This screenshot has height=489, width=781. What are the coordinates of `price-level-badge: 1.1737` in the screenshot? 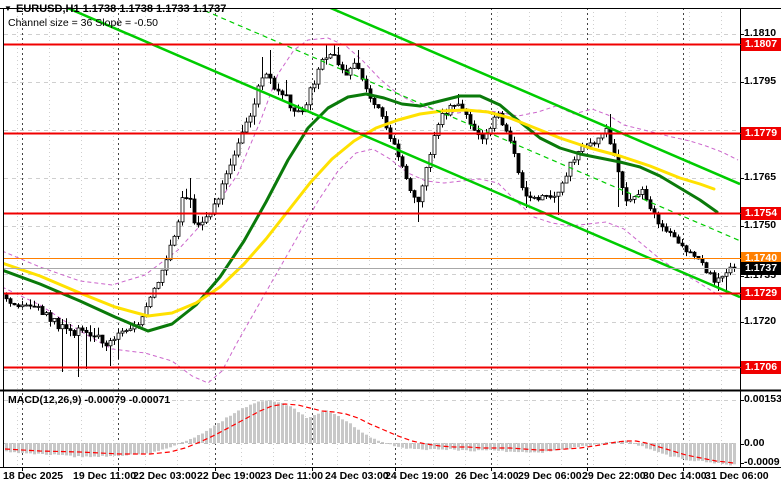 It's located at (761, 268).